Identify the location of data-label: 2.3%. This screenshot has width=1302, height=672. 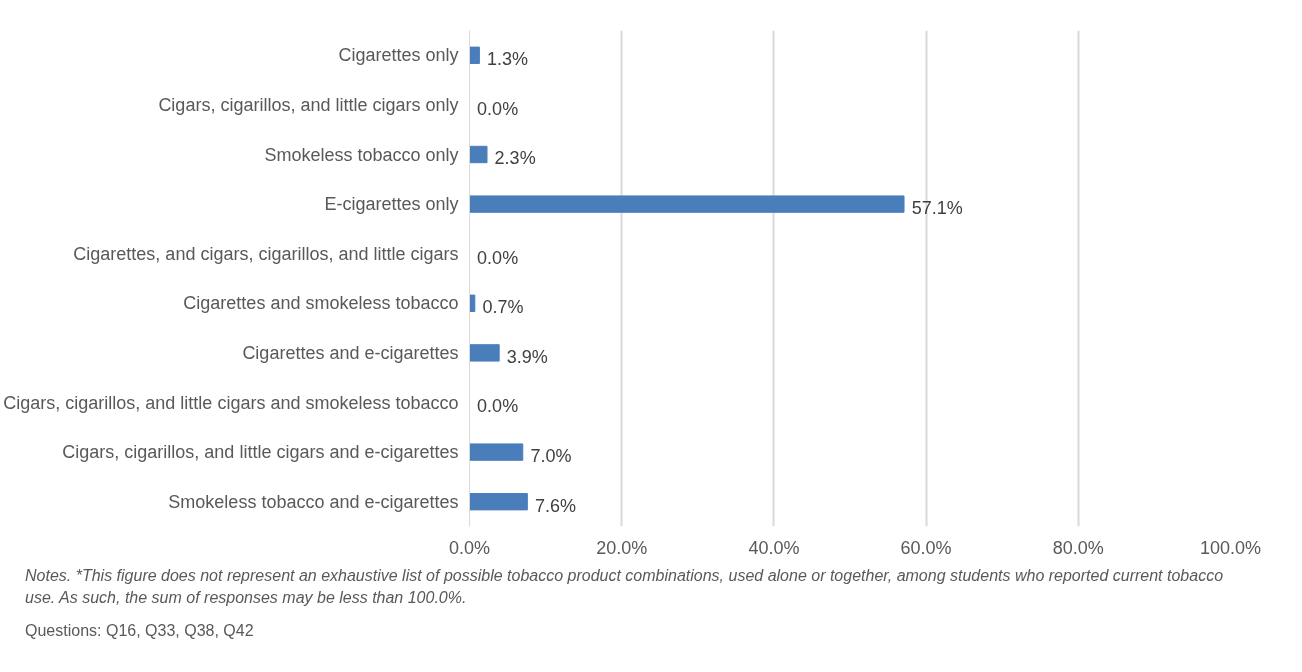
(515, 158).